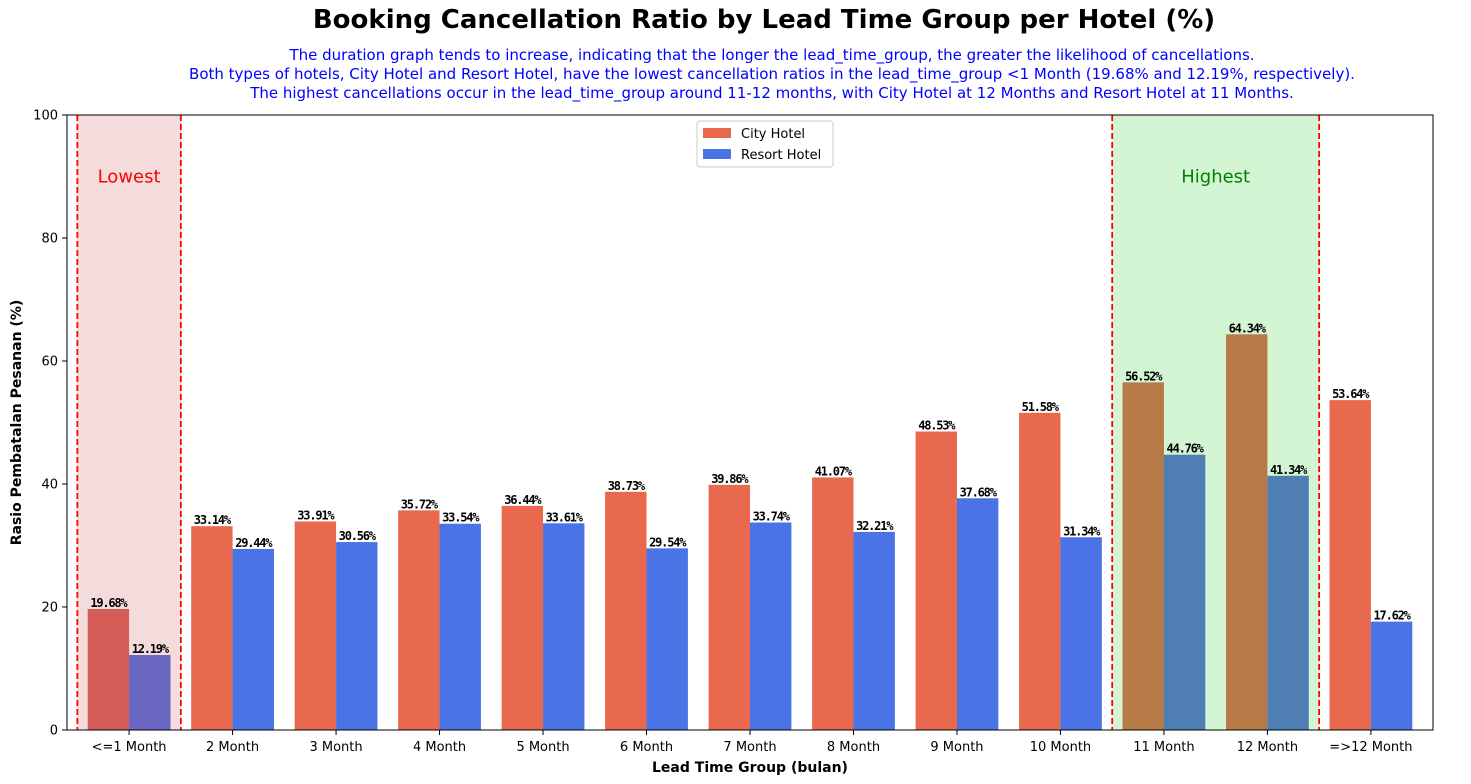 Image resolution: width=1471 pixels, height=784 pixels. Describe the element at coordinates (254, 543) in the screenshot. I see `data-label: 29.44%` at that location.